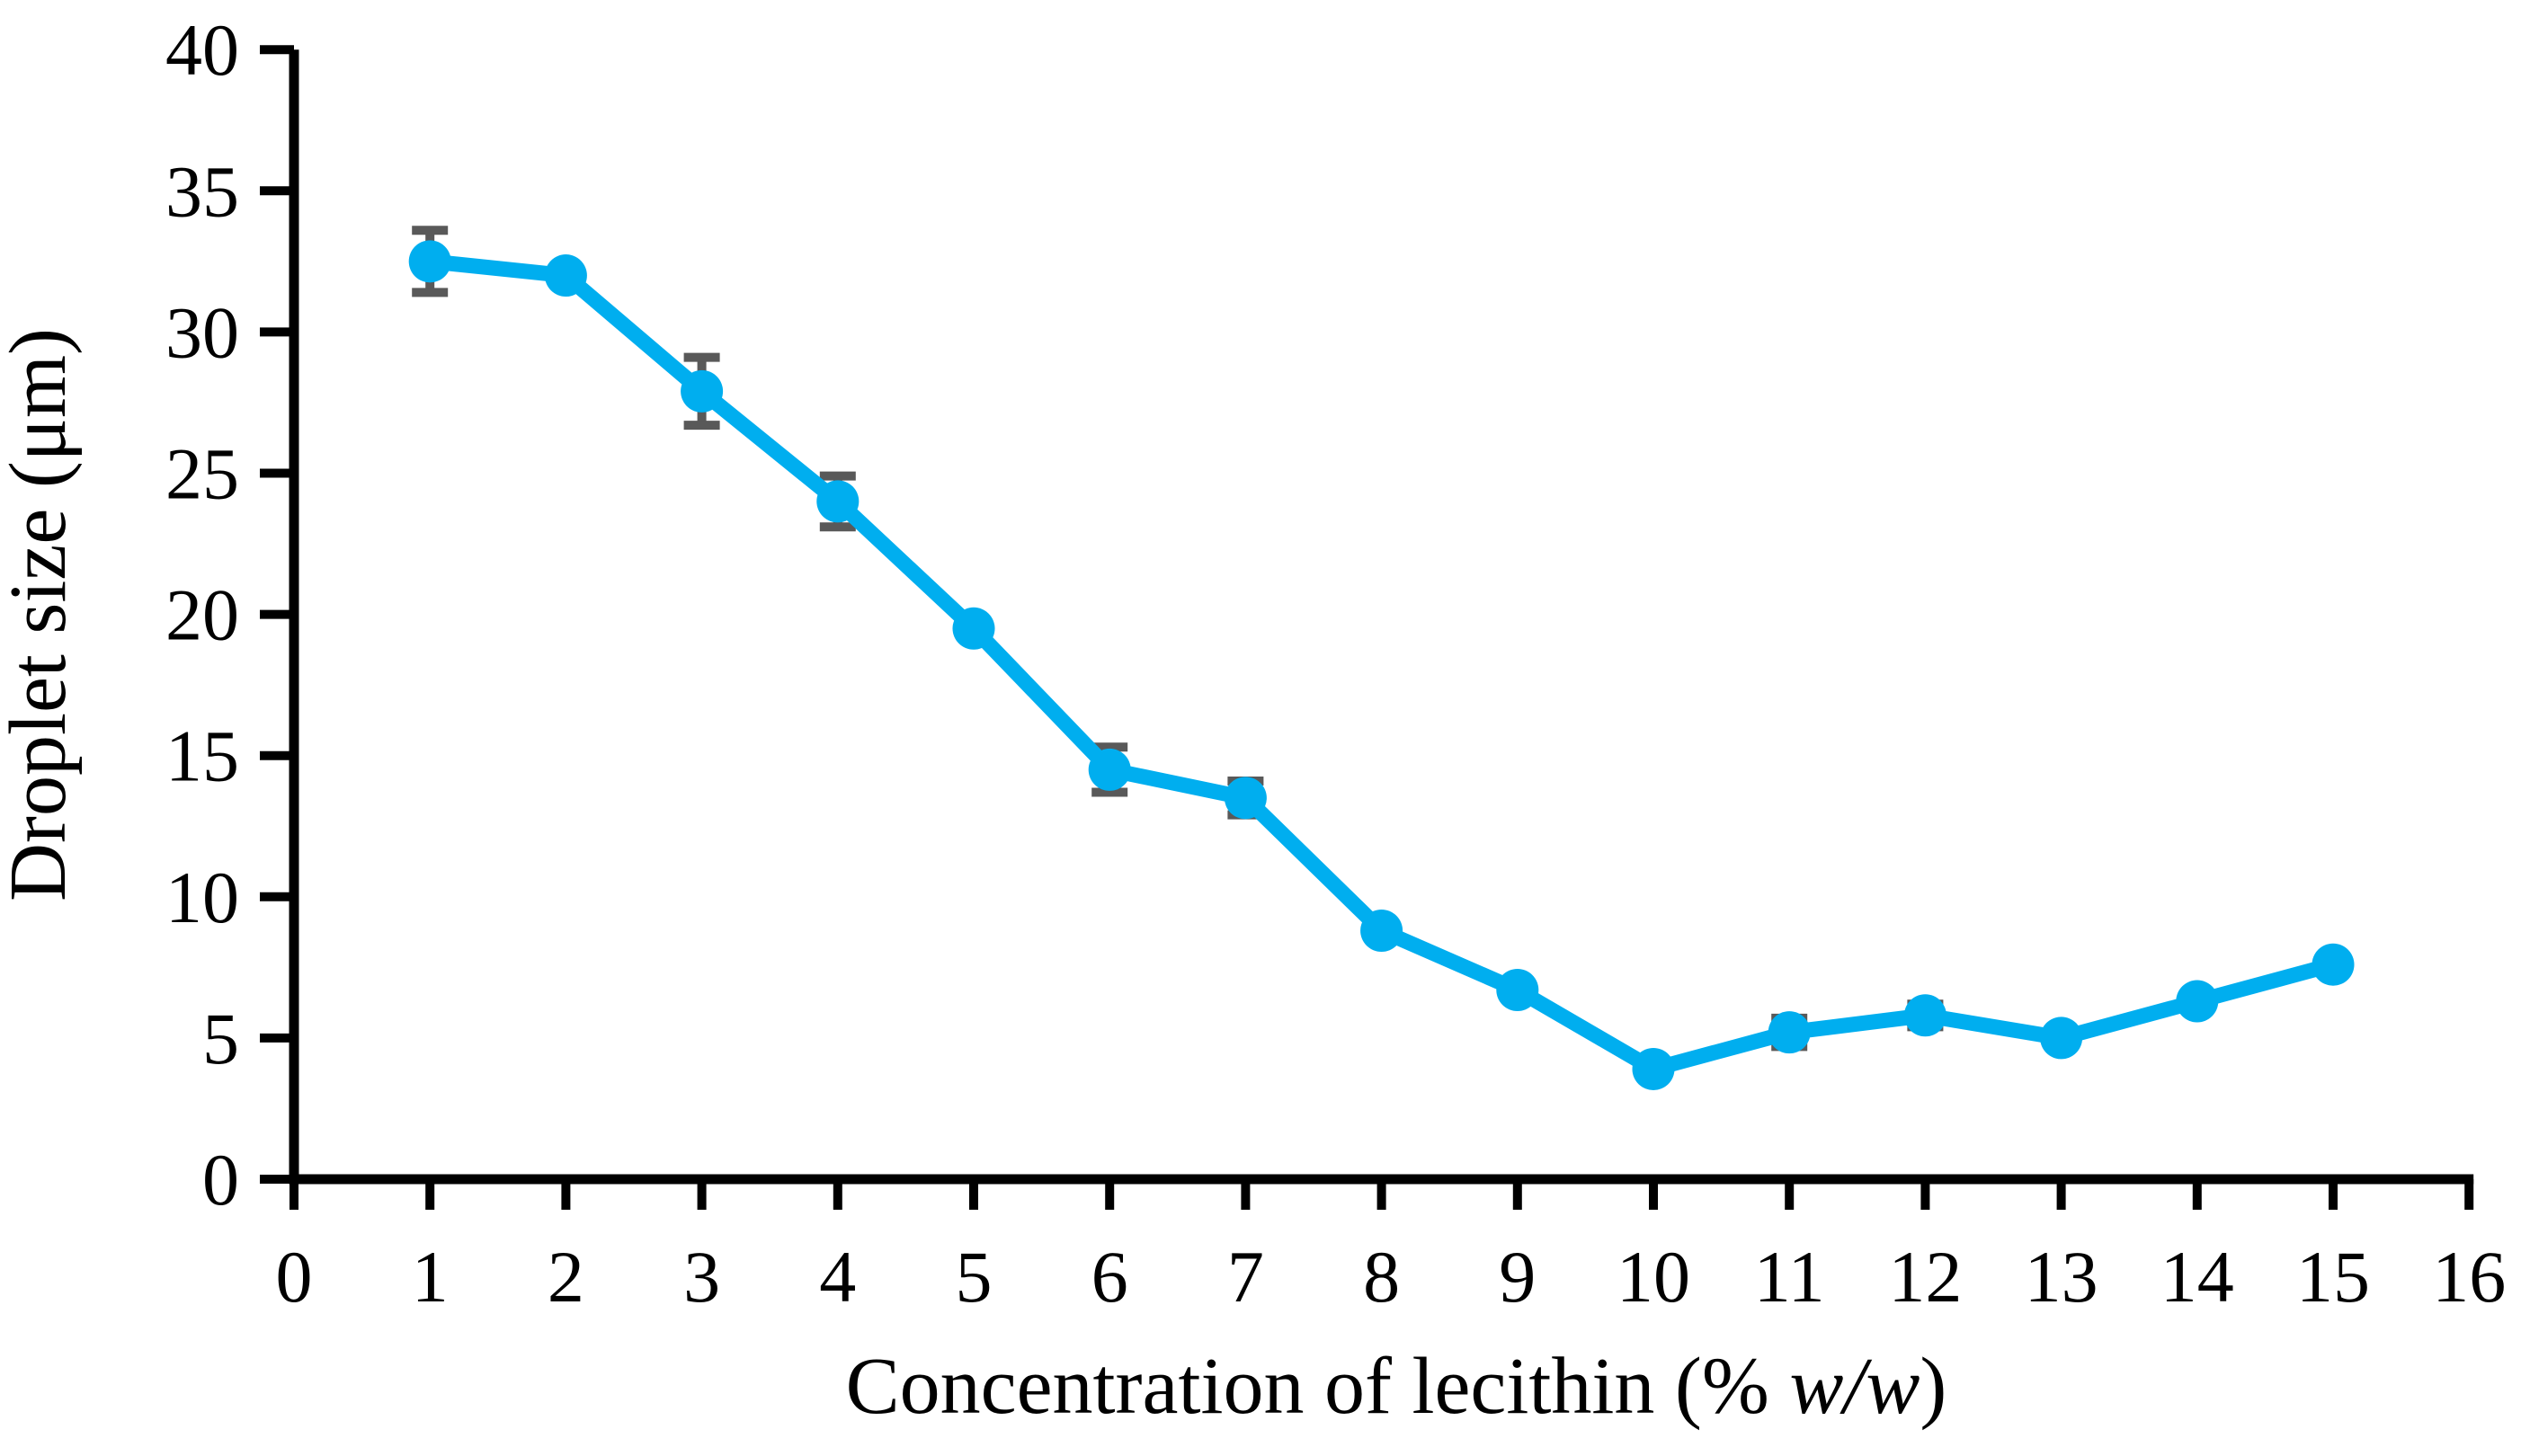 This screenshot has width=2521, height=1456. Describe the element at coordinates (221, 1180) in the screenshot. I see `y-tick-label: 0` at that location.